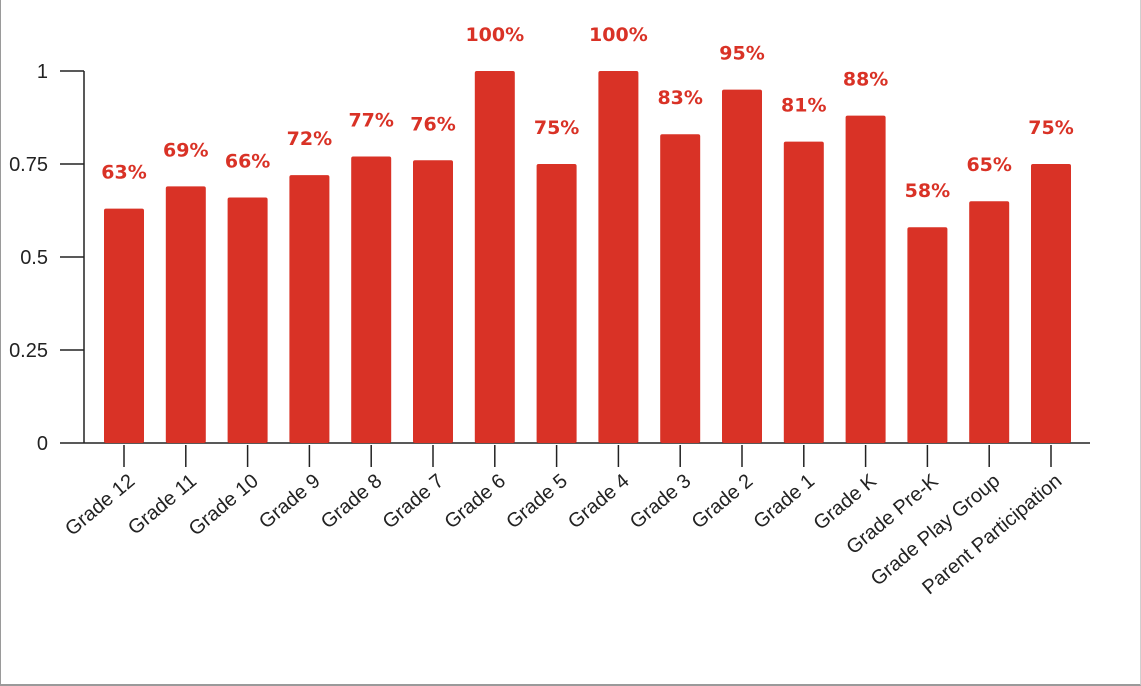  Describe the element at coordinates (247, 161) in the screenshot. I see `data-label: 66%` at that location.